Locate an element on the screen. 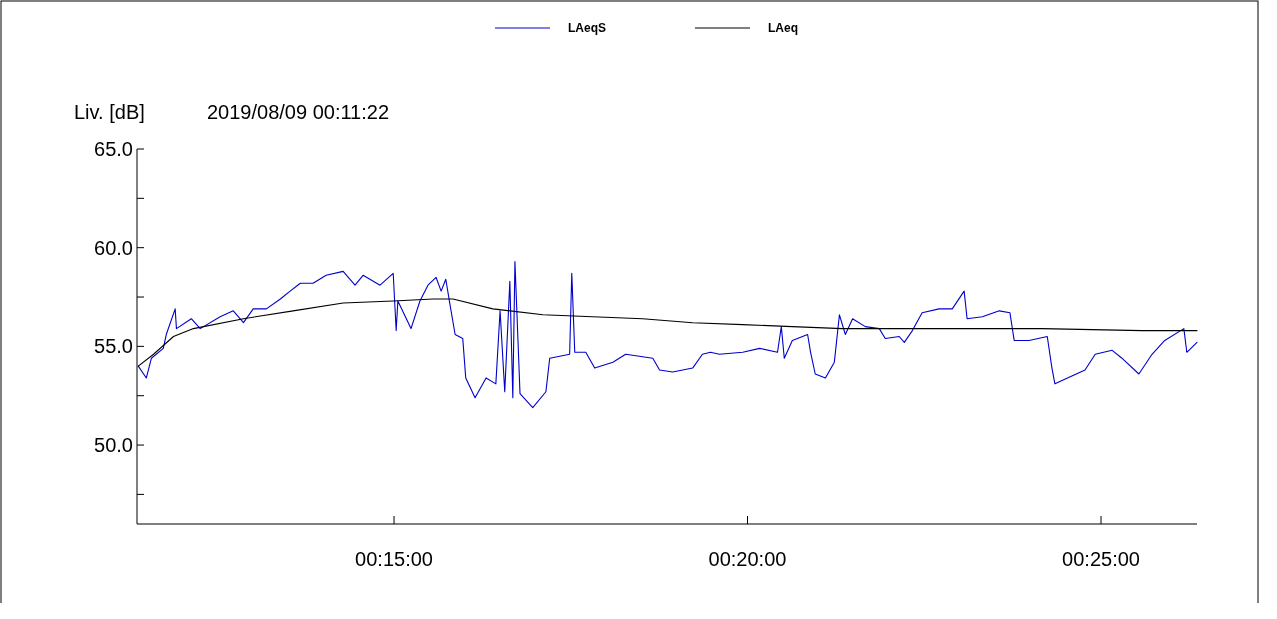 This screenshot has width=1277, height=619. y-tick-label: 50.0 is located at coordinates (113, 445).